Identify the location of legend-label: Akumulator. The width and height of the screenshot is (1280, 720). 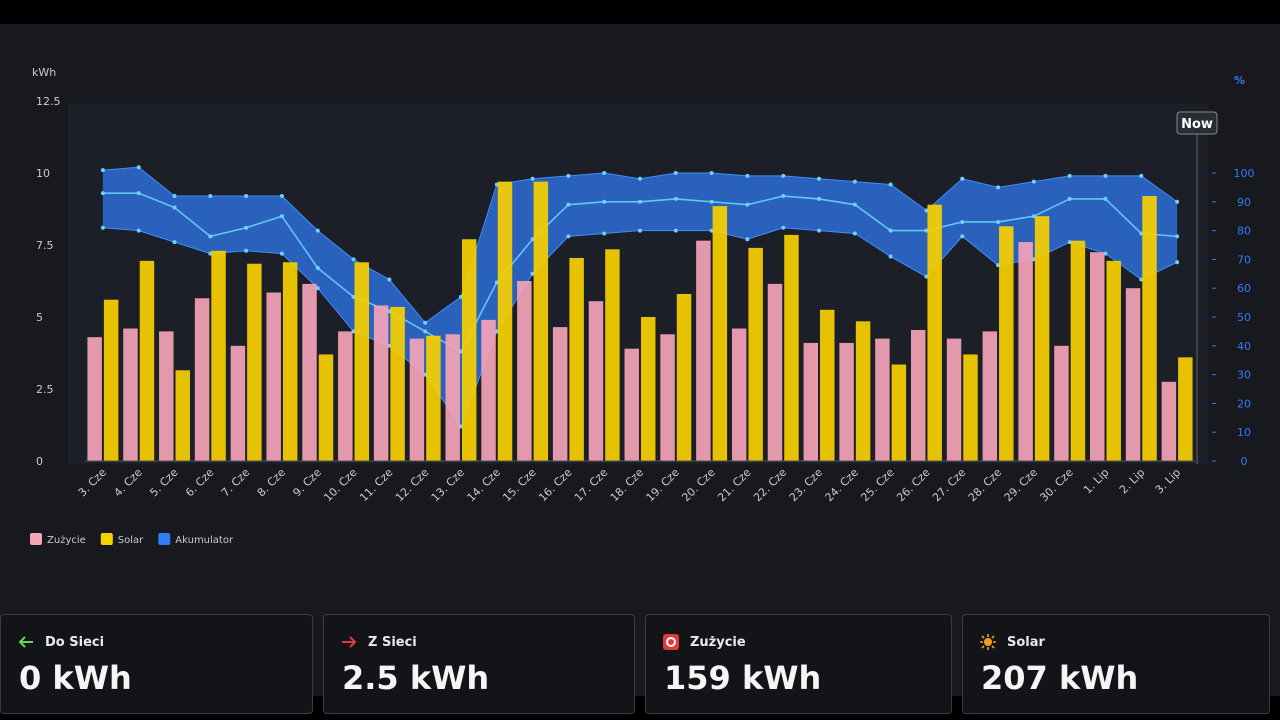
(204, 540).